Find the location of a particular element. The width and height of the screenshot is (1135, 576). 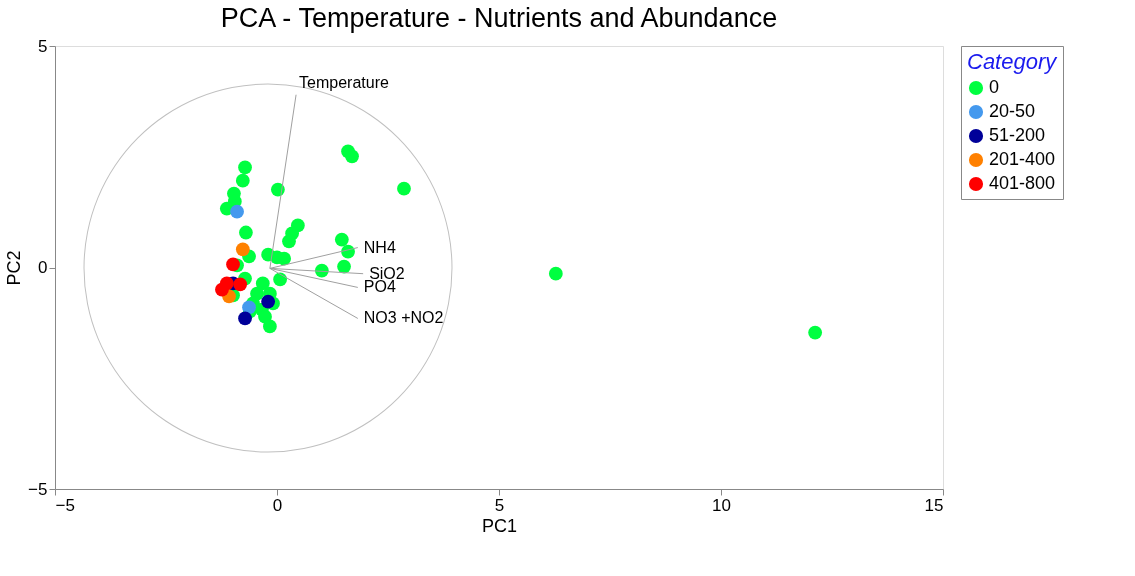

y-tick-label: −5 is located at coordinates (38, 489).